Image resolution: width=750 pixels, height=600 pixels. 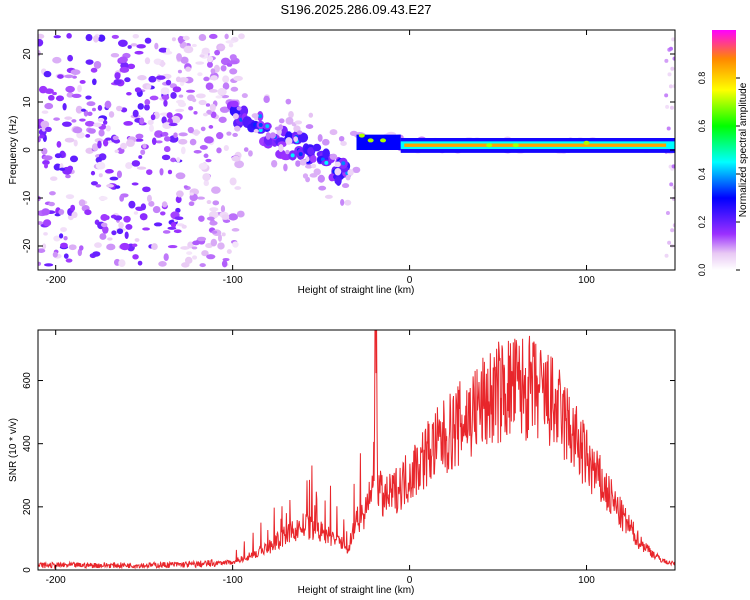 What do you see at coordinates (27, 570) in the screenshot?
I see `snr-ytick-label: 0` at bounding box center [27, 570].